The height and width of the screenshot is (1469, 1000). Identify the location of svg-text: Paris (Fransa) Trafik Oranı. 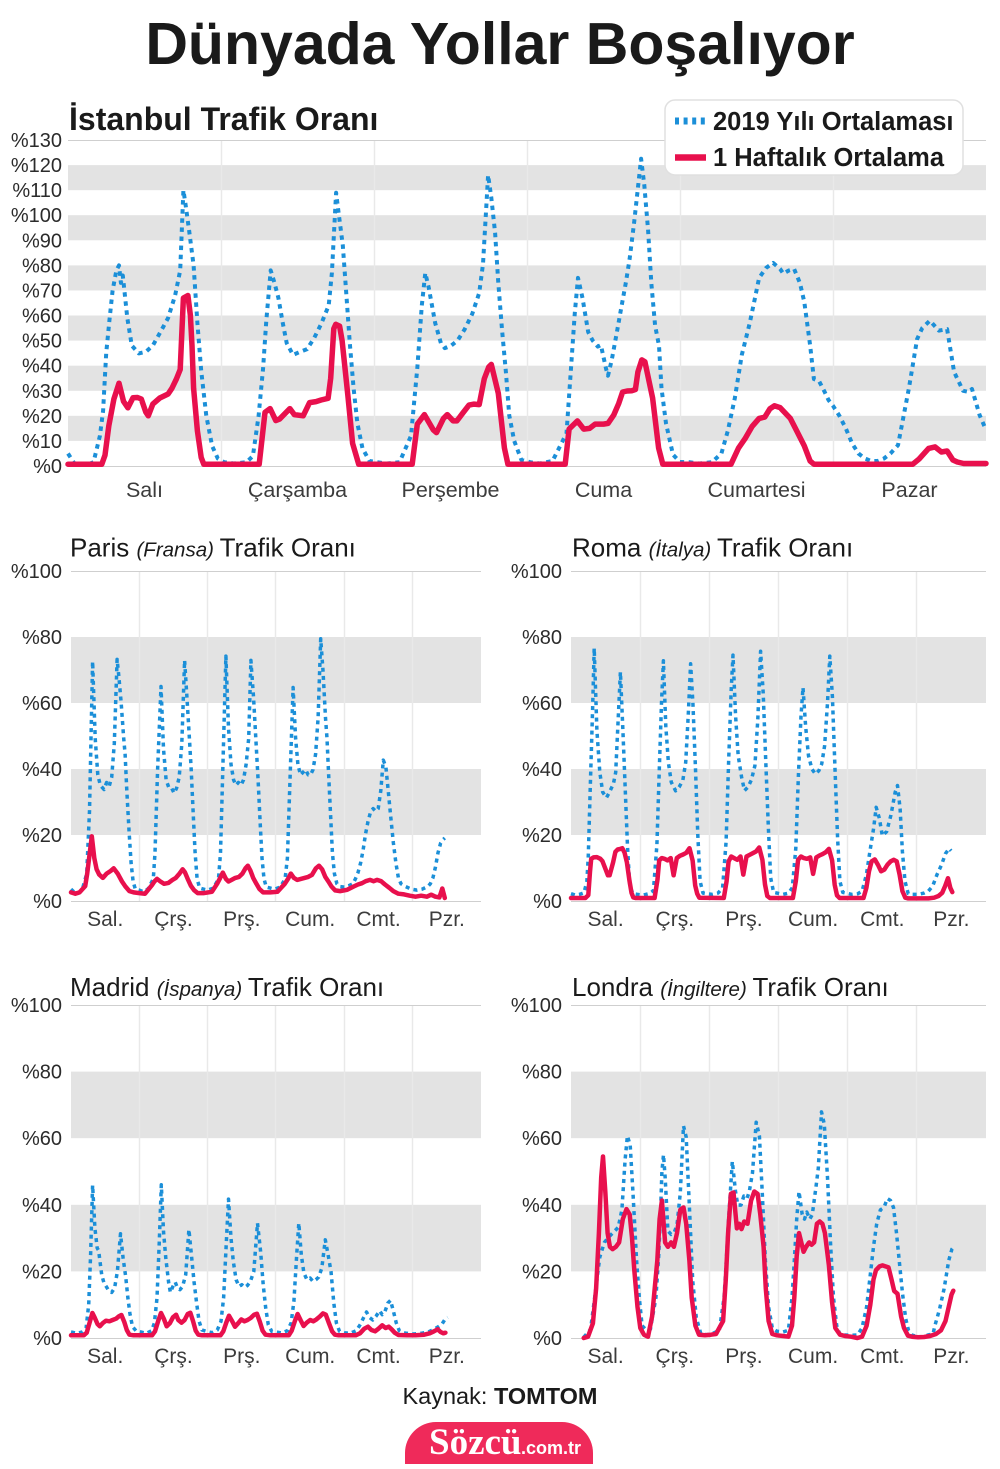
(213, 548).